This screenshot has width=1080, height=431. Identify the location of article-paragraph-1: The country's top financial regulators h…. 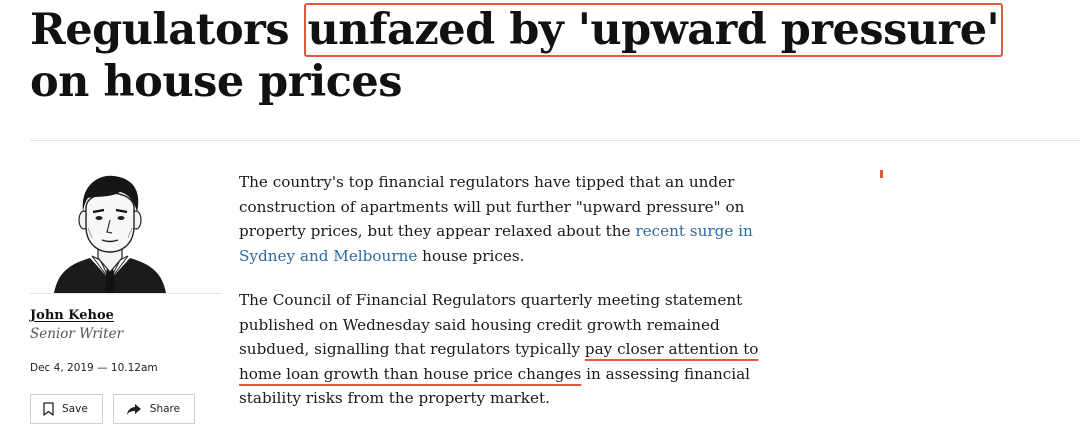
(511, 219).